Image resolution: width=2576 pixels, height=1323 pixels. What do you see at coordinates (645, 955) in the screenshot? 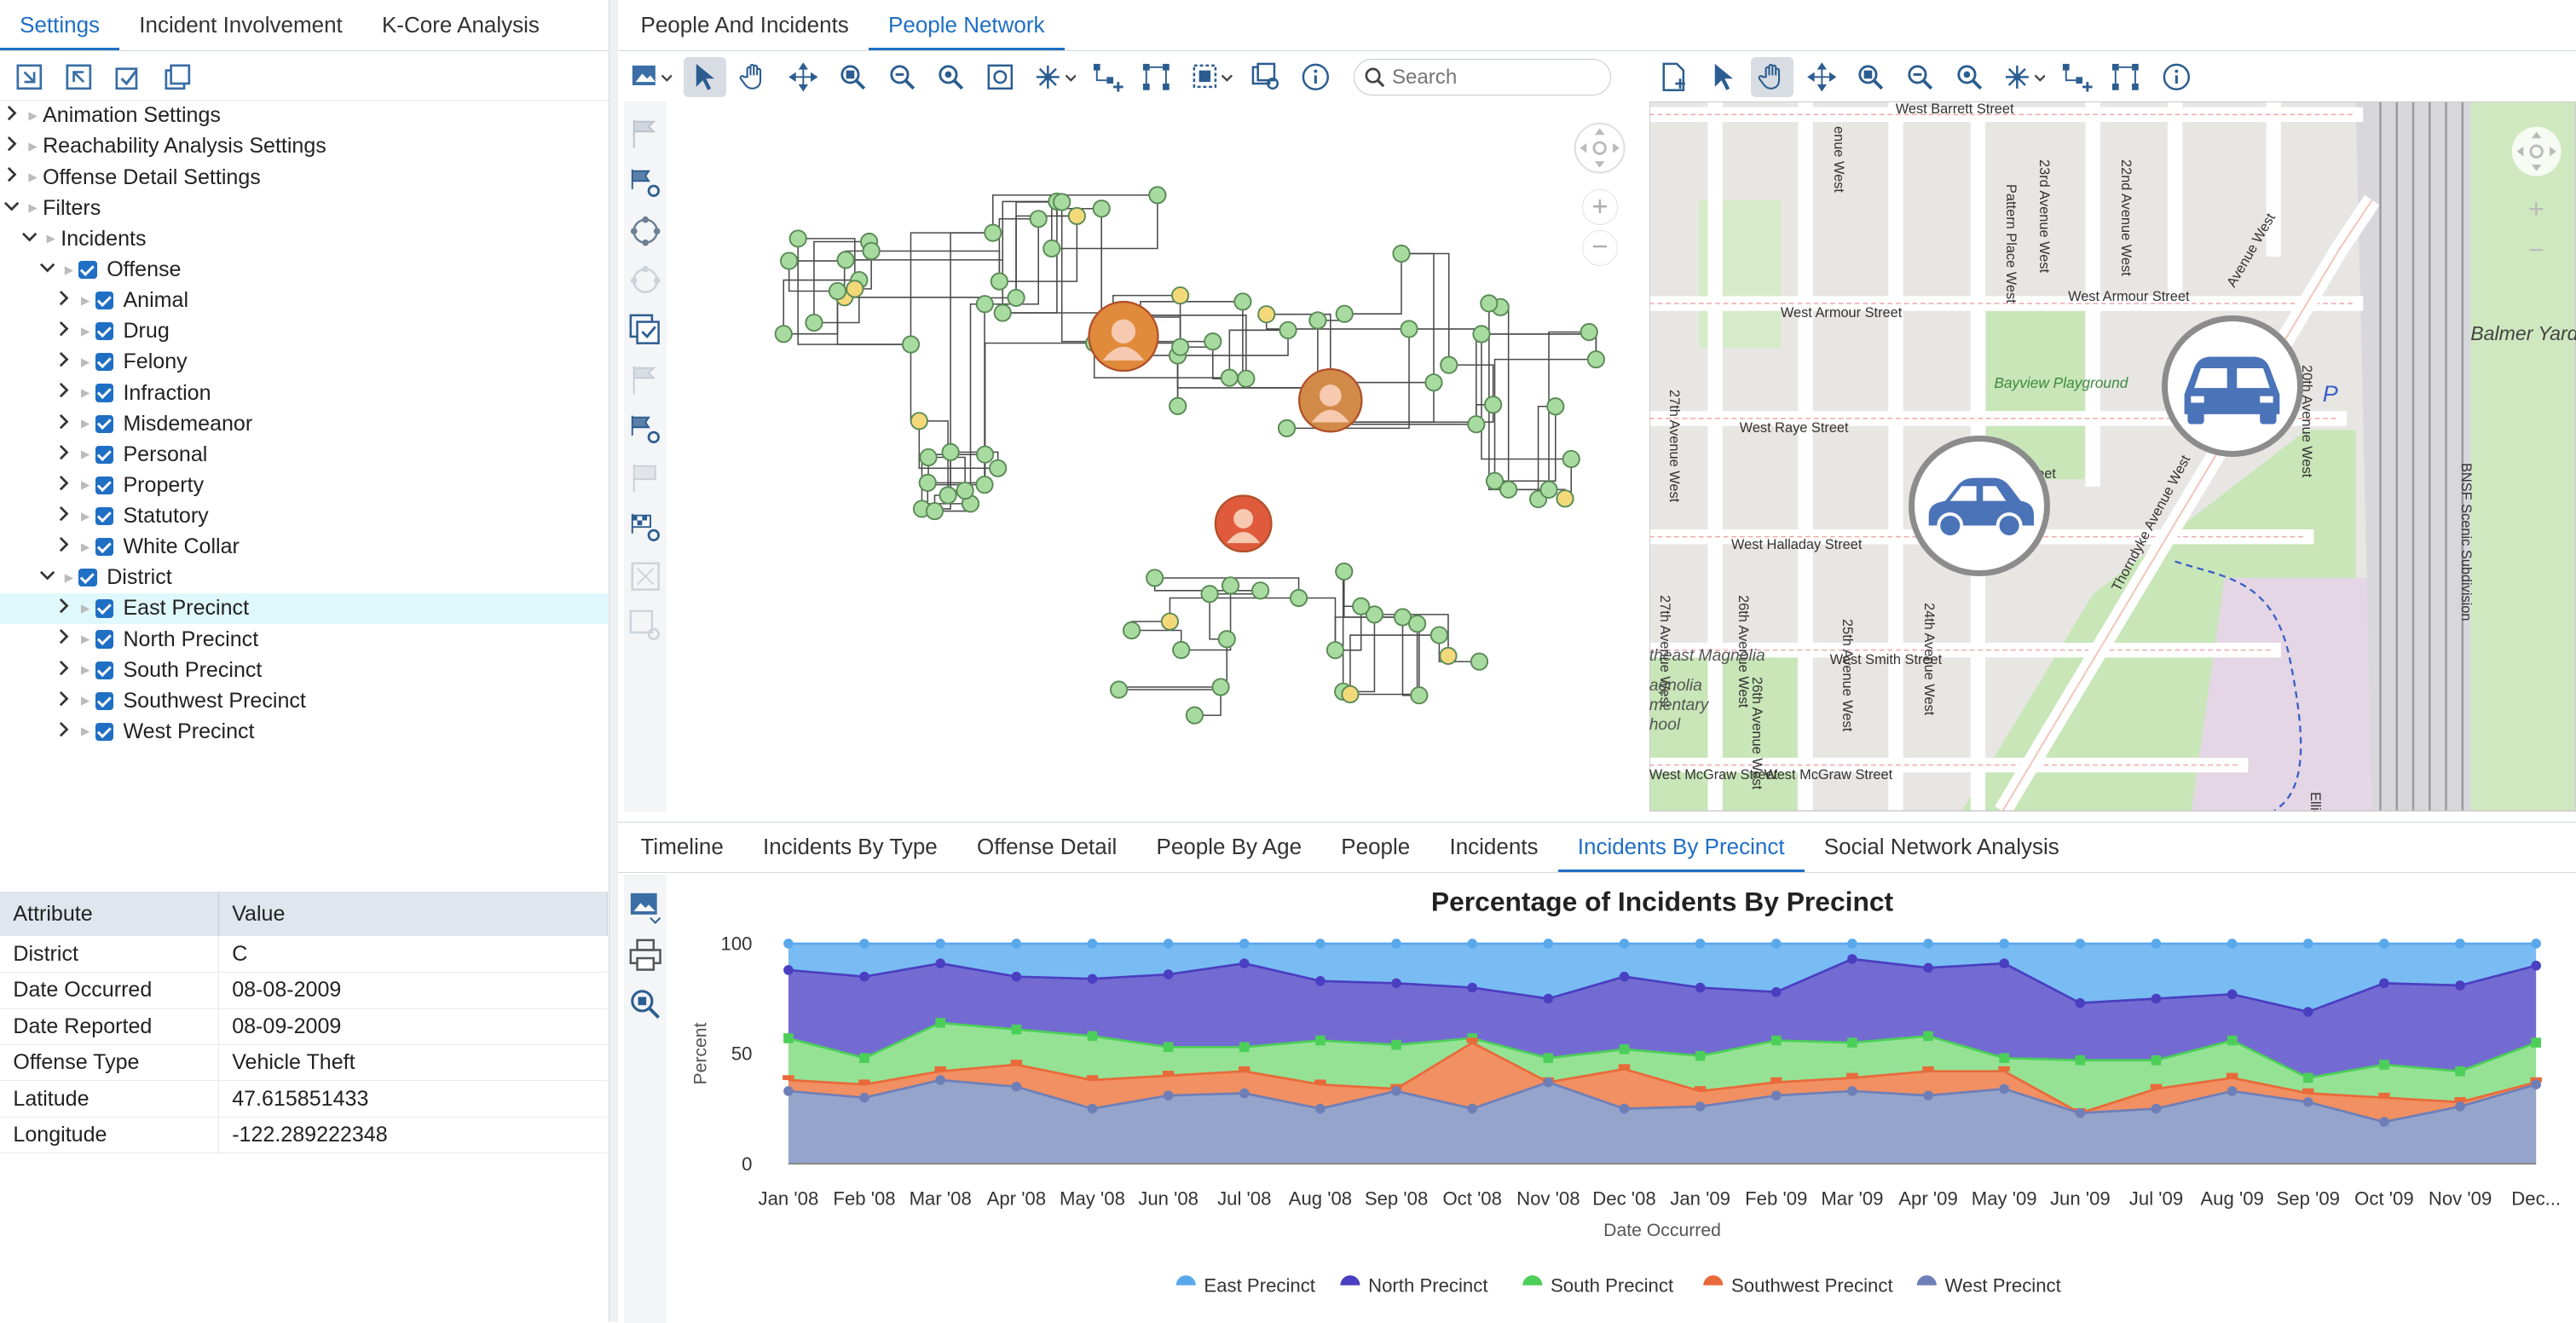
I see `print-icon` at bounding box center [645, 955].